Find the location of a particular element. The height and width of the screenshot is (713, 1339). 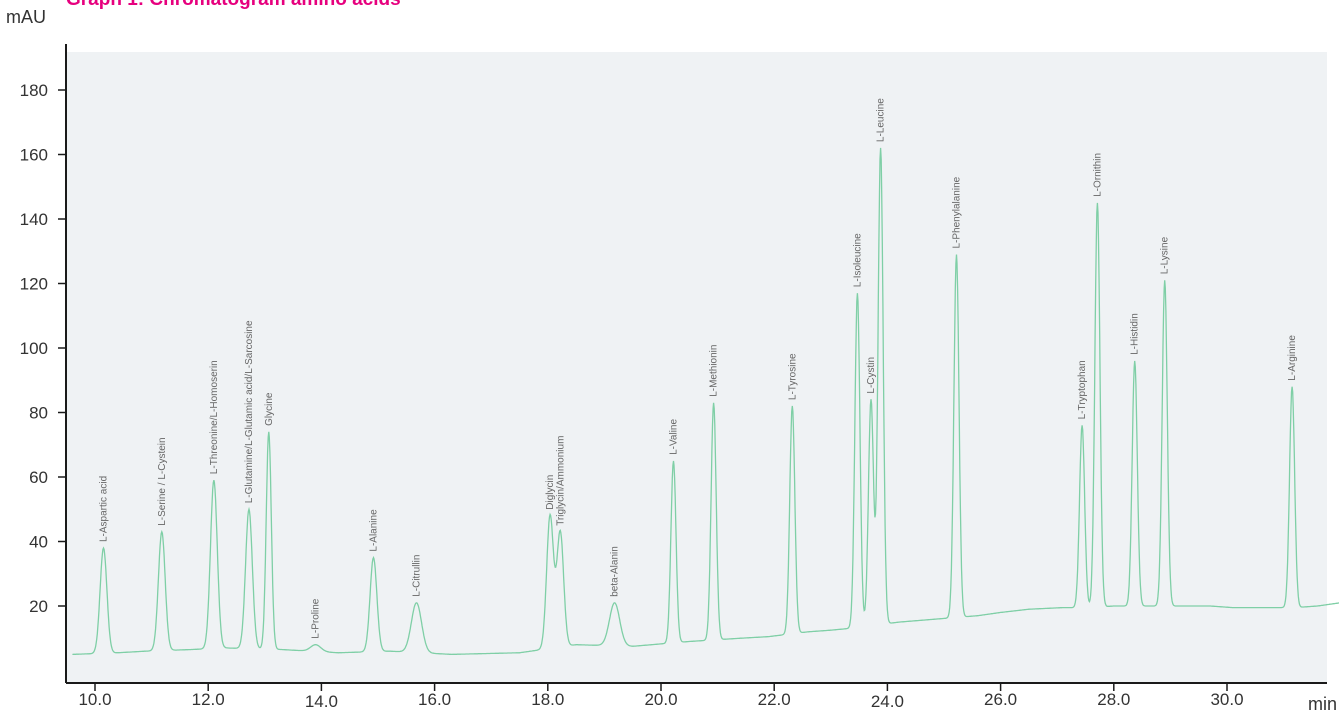

peak-label: L-Citrullin is located at coordinates (417, 576).